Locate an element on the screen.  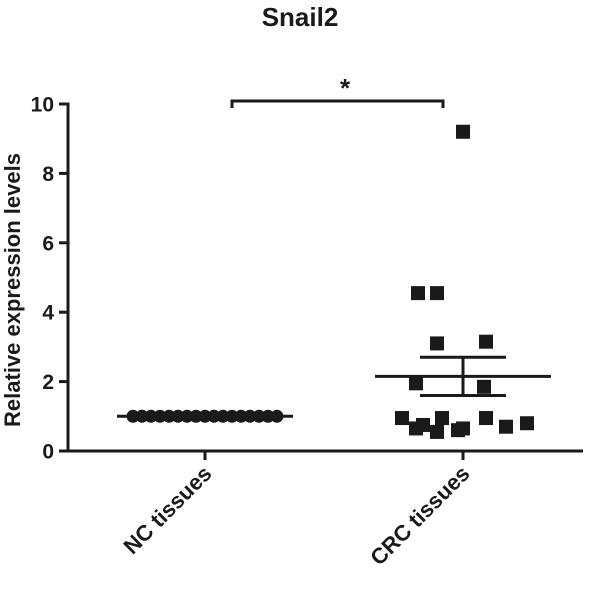
significance-bracket is located at coordinates (337, 103).